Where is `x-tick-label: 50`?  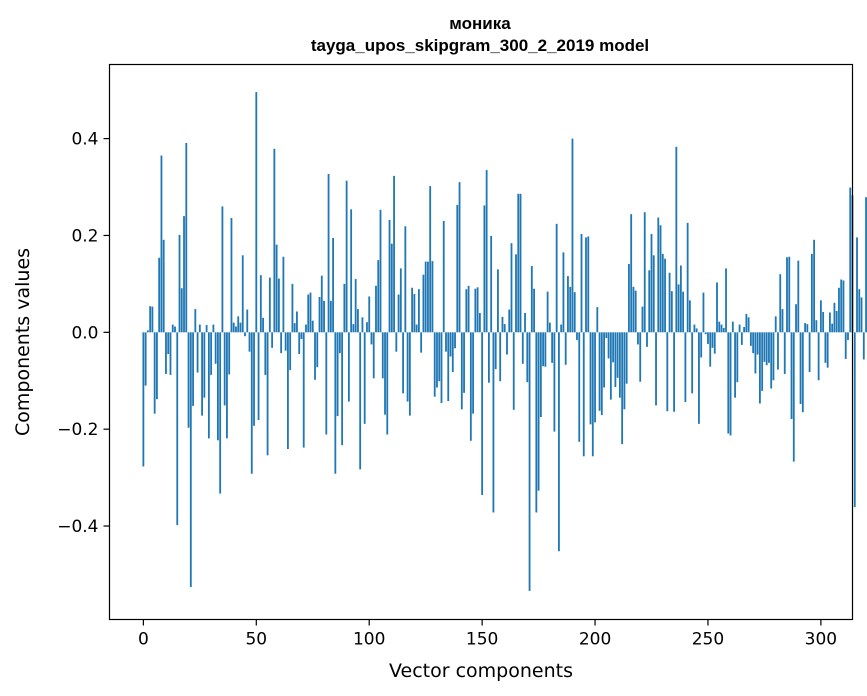 x-tick-label: 50 is located at coordinates (256, 640).